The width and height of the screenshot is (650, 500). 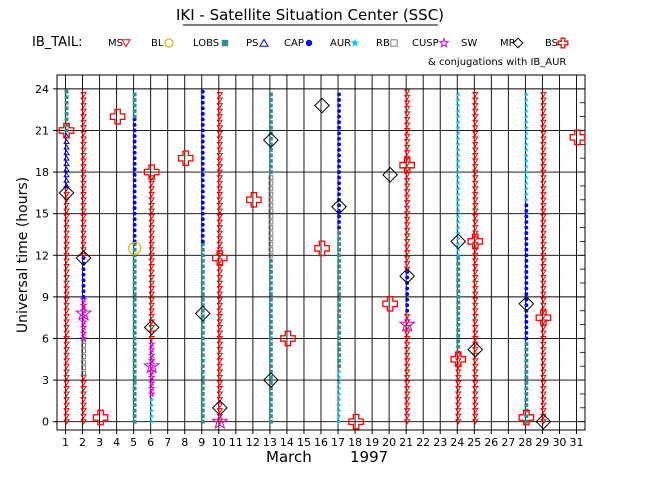 What do you see at coordinates (65, 442) in the screenshot?
I see `x-tick-label: 1` at bounding box center [65, 442].